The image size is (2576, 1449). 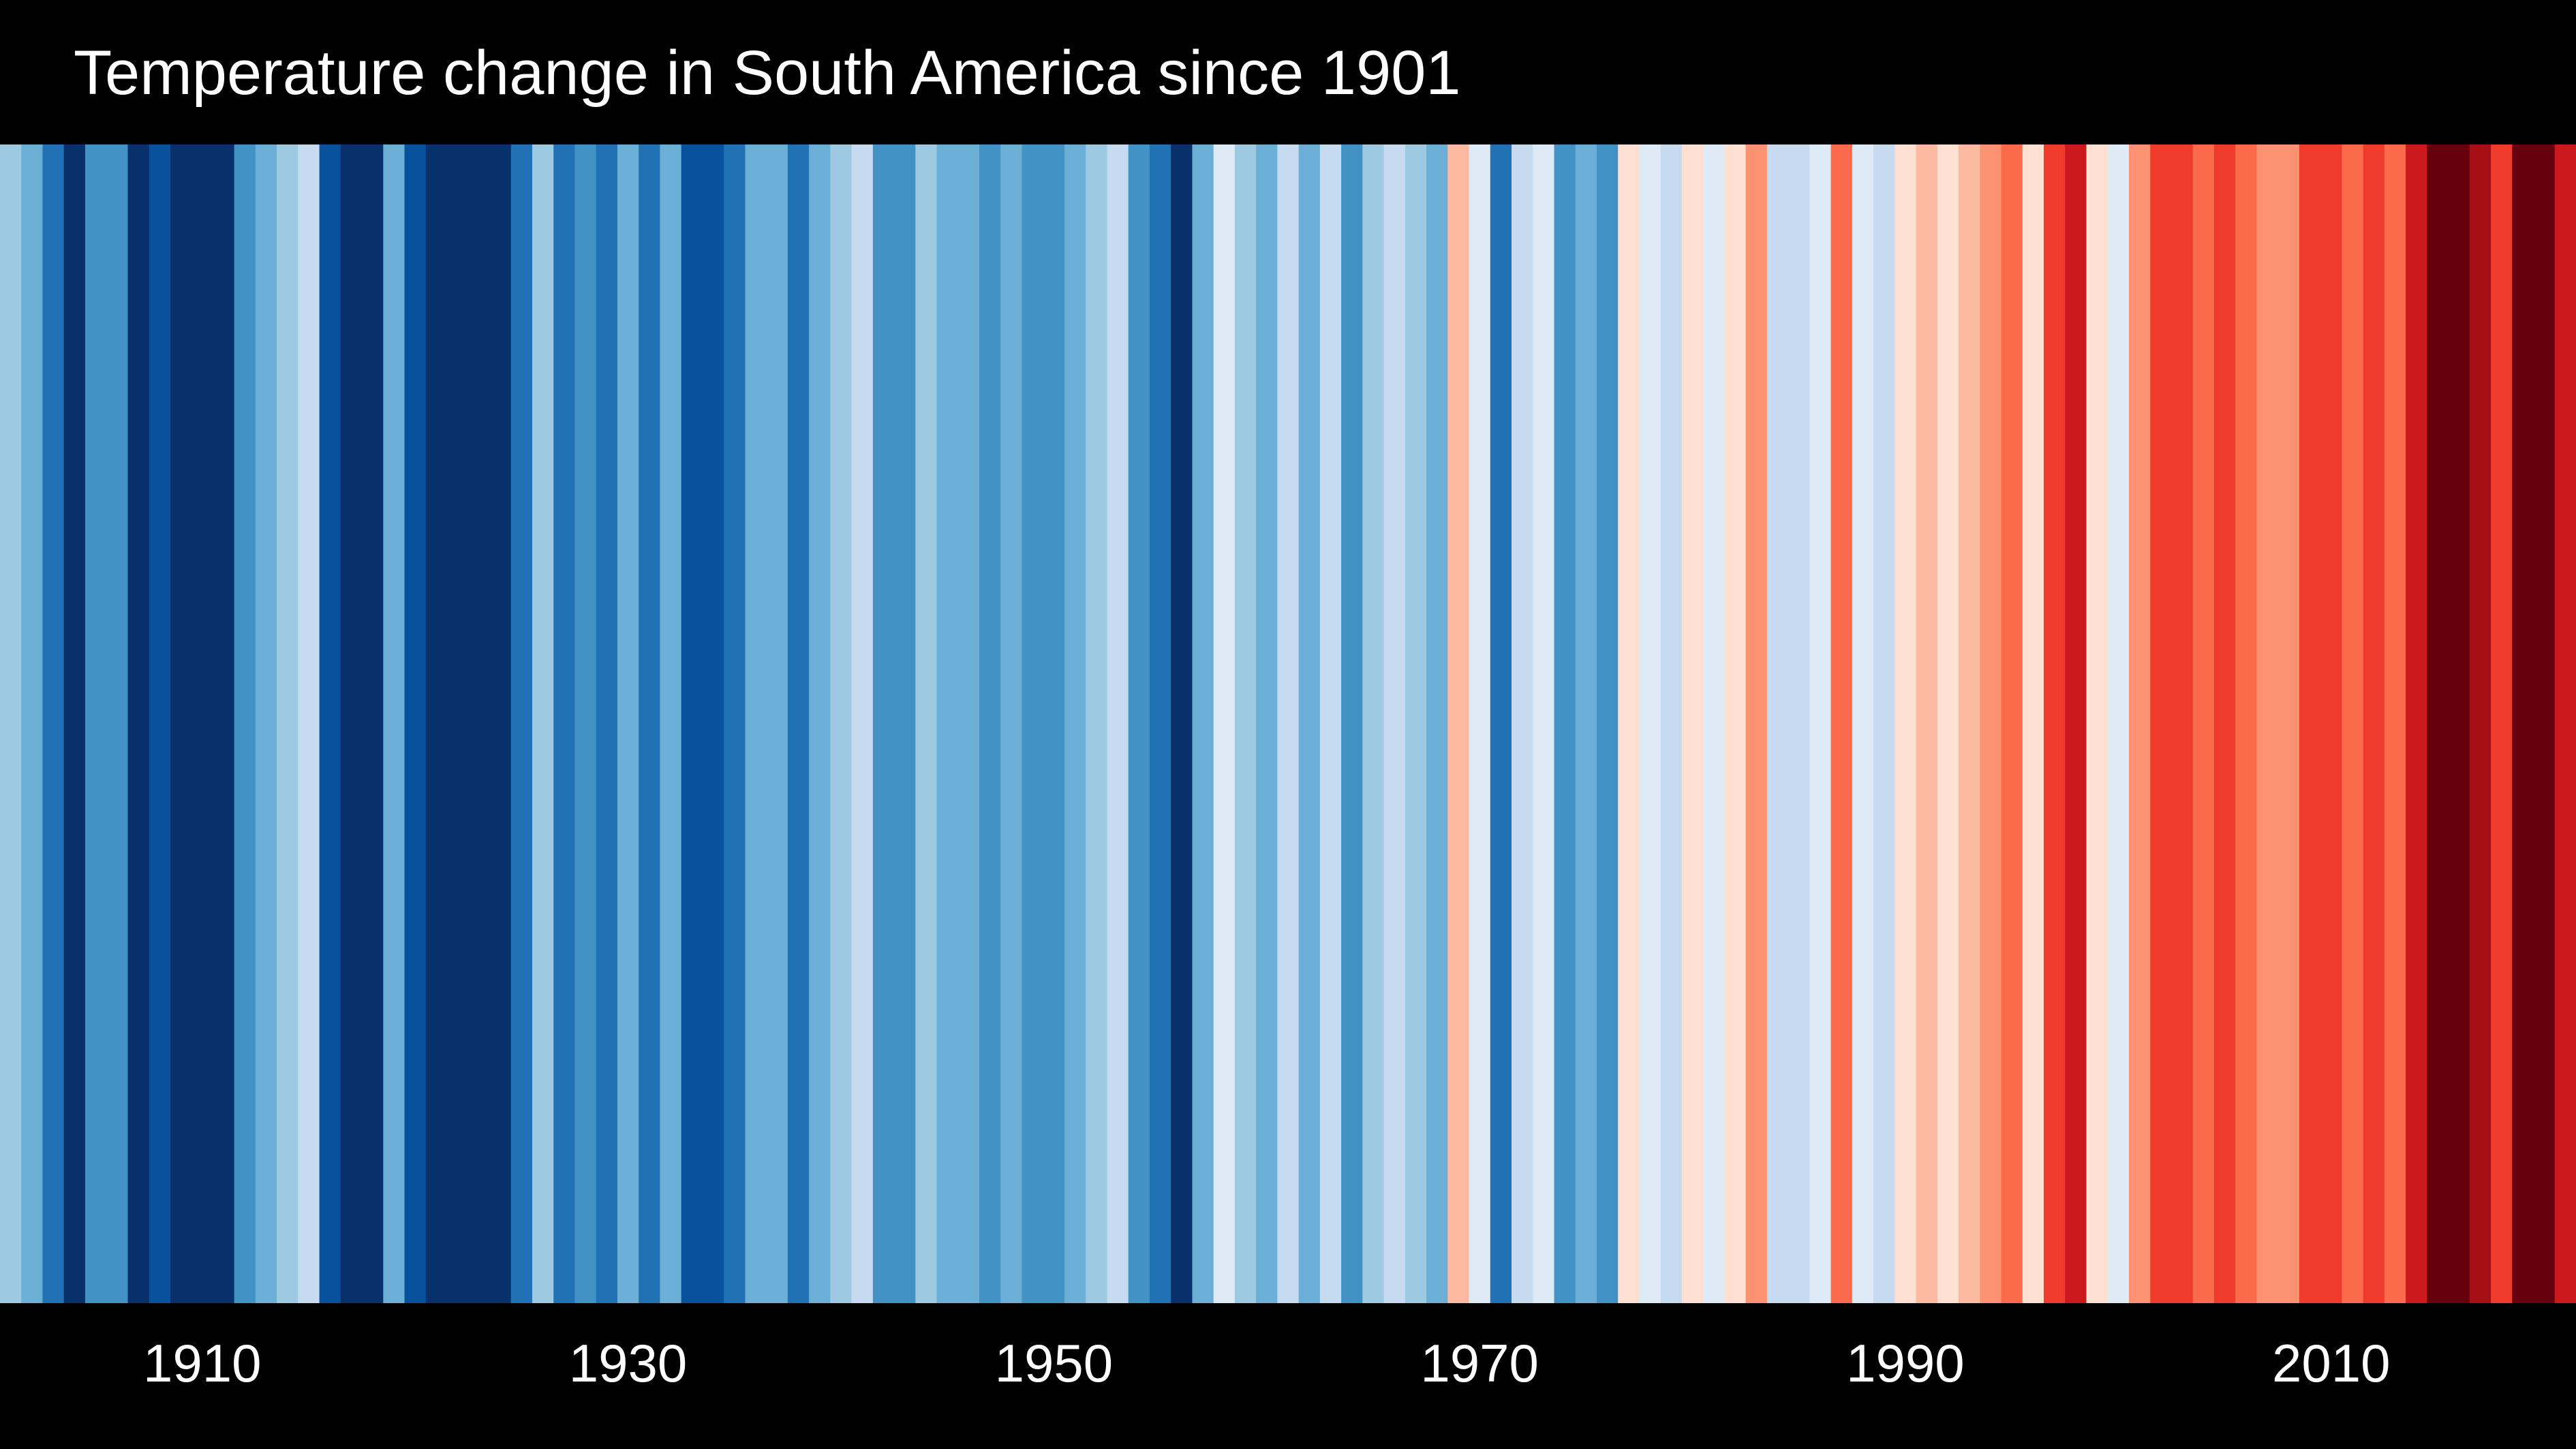 I want to click on stripe-1984, so click(x=1777, y=723).